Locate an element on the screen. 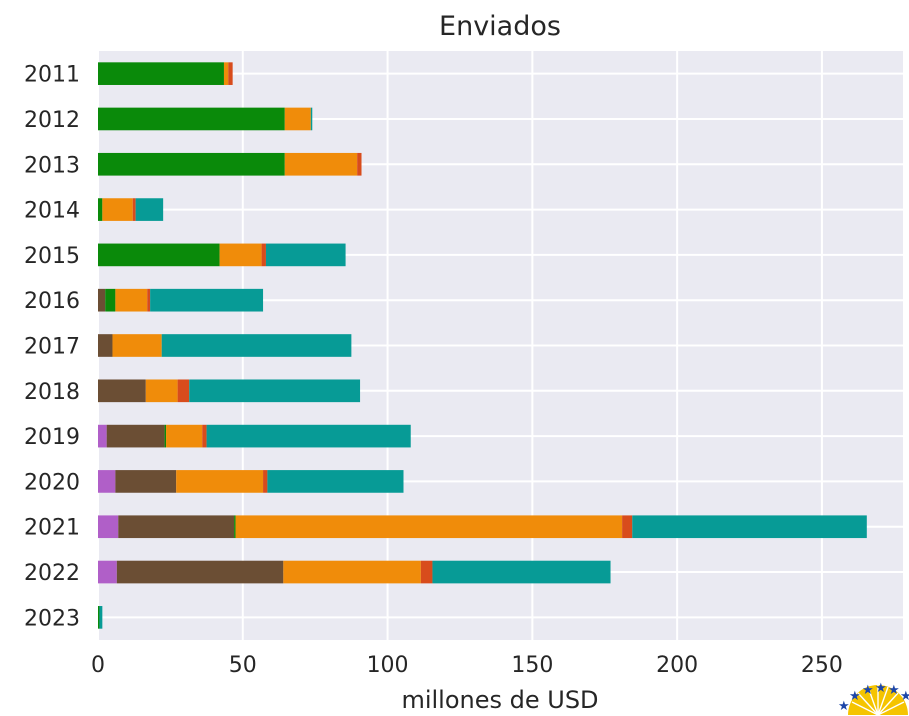 This screenshot has width=909, height=716. y-tick-label: 2018 is located at coordinates (52, 392).